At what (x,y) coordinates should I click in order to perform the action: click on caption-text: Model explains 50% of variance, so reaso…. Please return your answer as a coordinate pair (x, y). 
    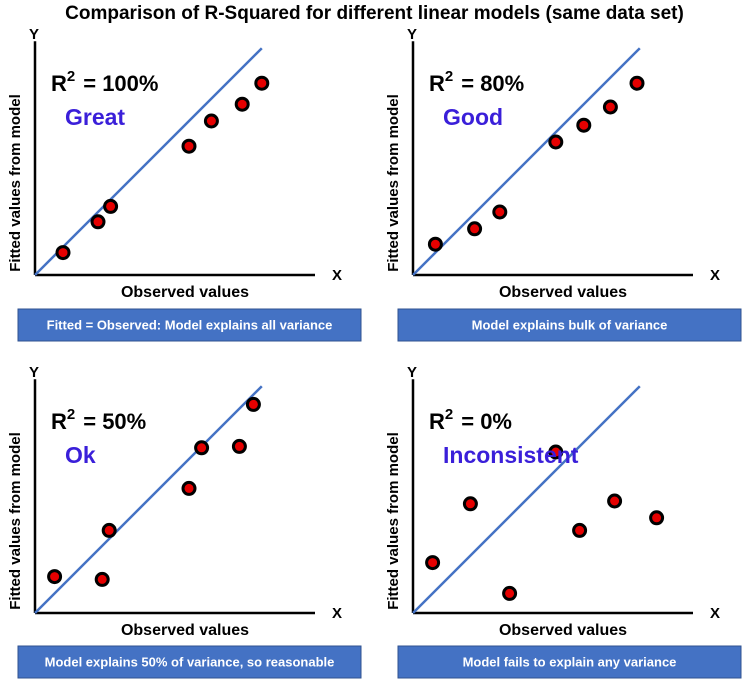
    Looking at the image, I should click on (190, 662).